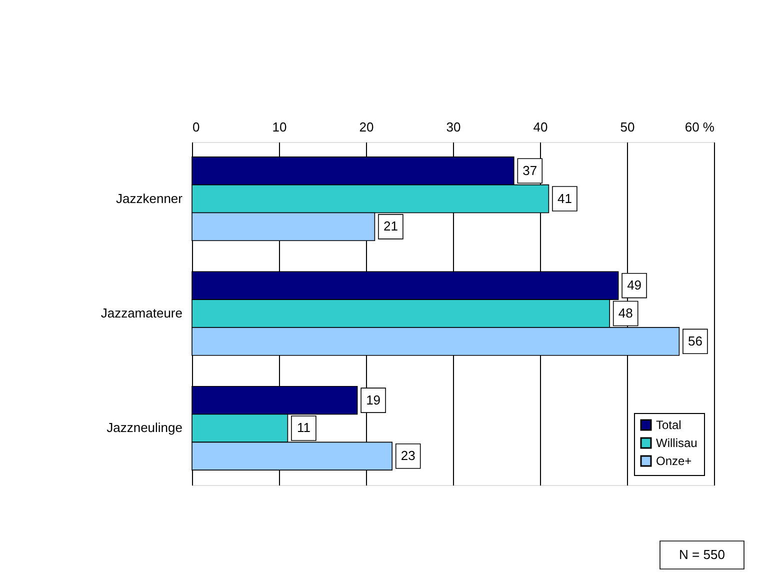 The image size is (766, 579). What do you see at coordinates (390, 226) in the screenshot?
I see `data-label: 21` at bounding box center [390, 226].